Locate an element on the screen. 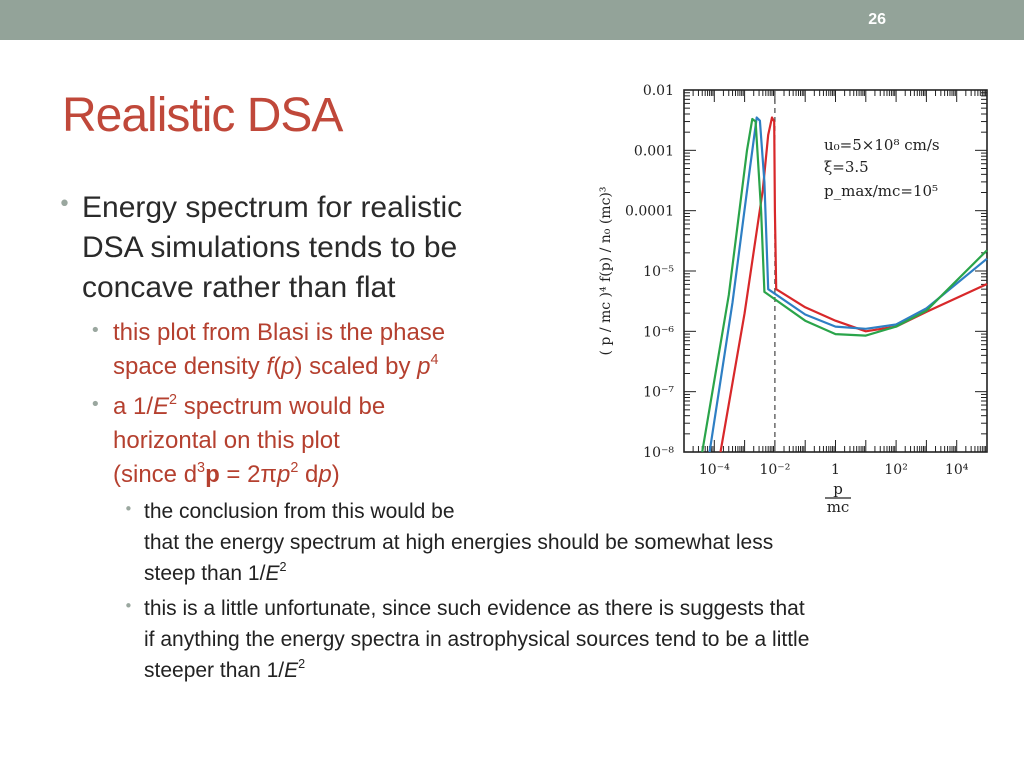 The height and width of the screenshot is (768, 1024). x-tick-label: 10⁻² is located at coordinates (774, 470).